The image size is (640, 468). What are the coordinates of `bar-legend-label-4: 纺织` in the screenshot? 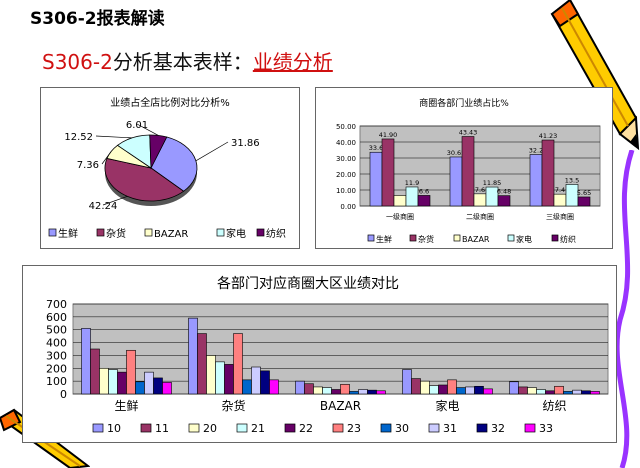 It's located at (568, 239).